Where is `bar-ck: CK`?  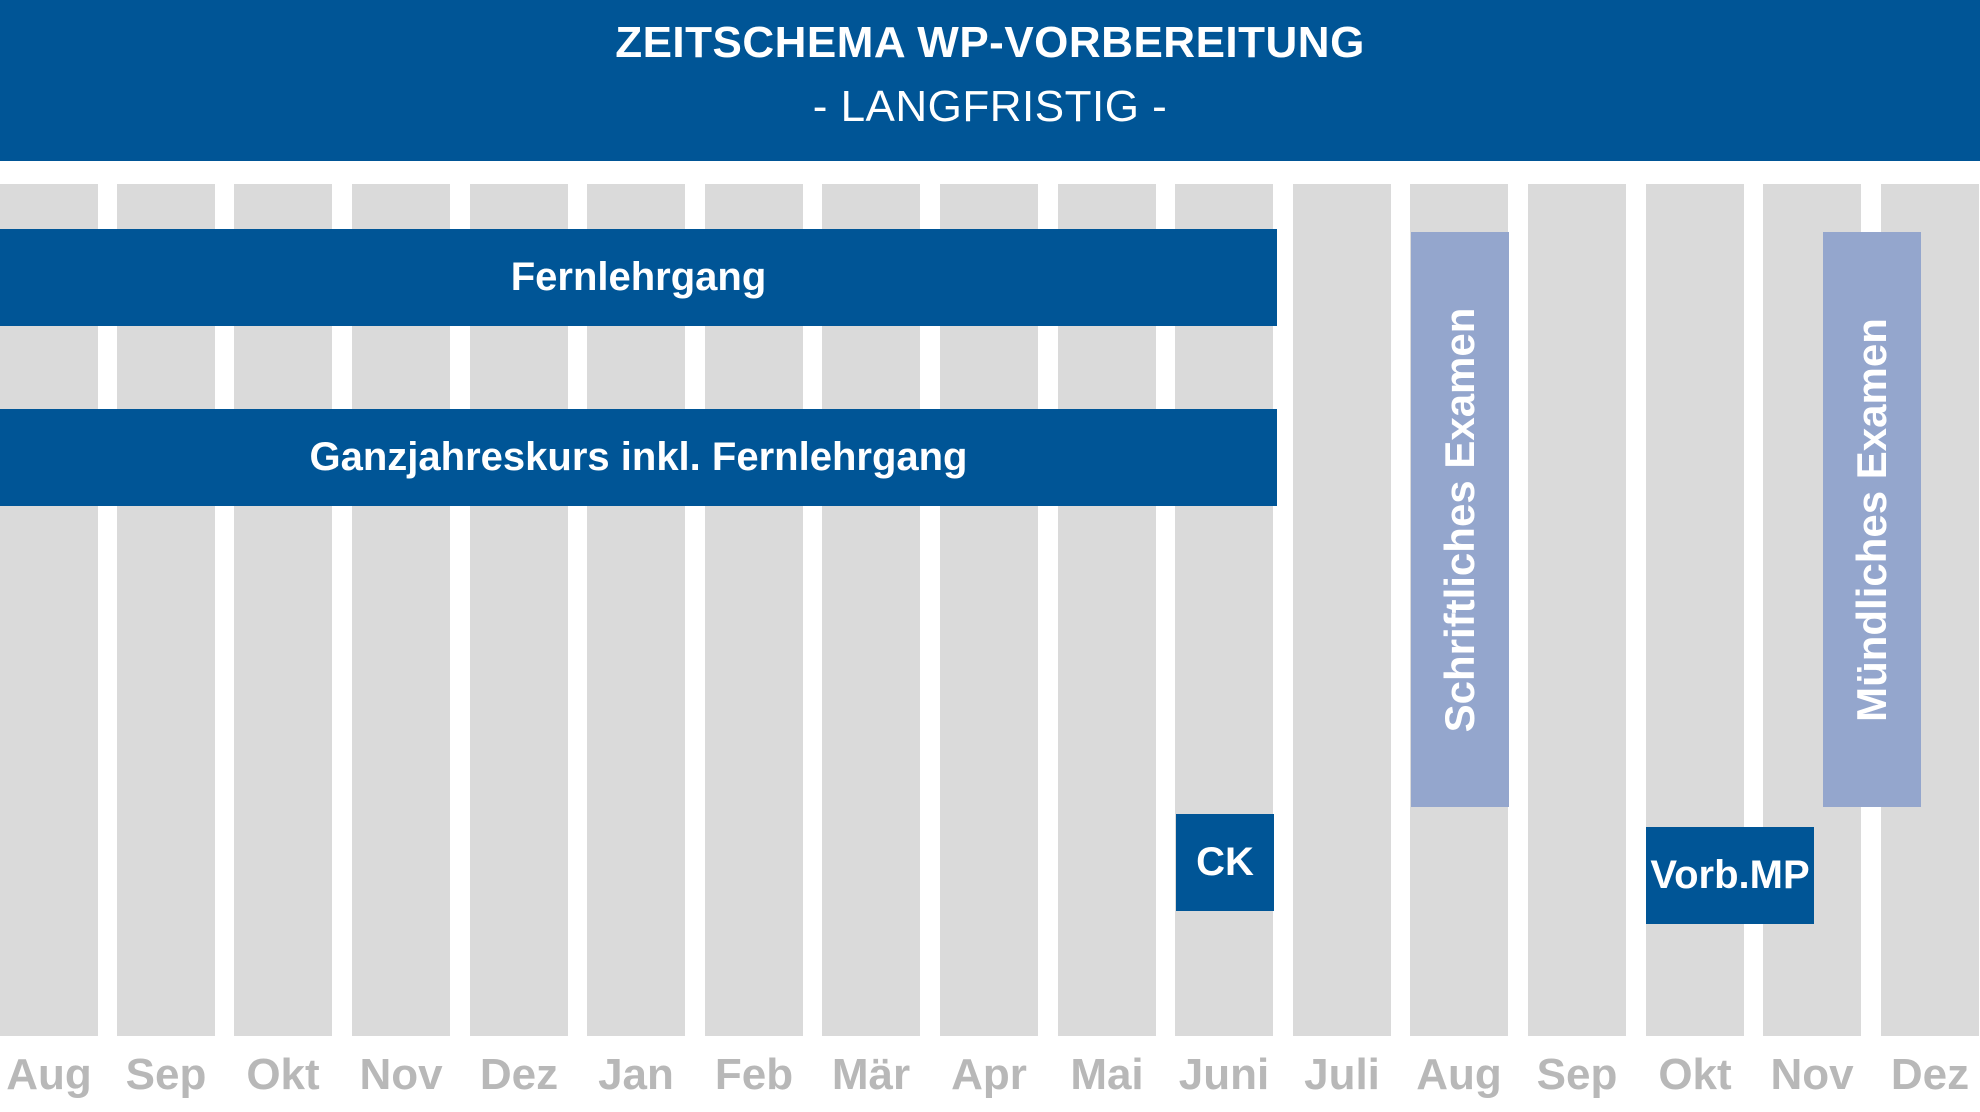
bar-ck: CK is located at coordinates (1225, 862).